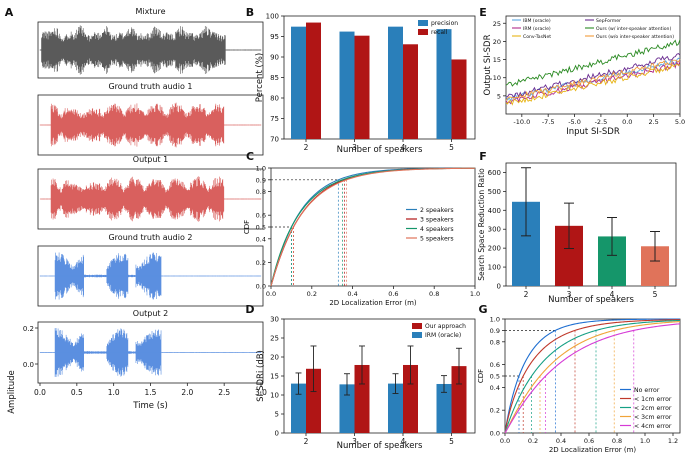  What do you see at coordinates (495, 342) in the screenshot?
I see `g-ytick-label-5: 0.8` at bounding box center [495, 342].